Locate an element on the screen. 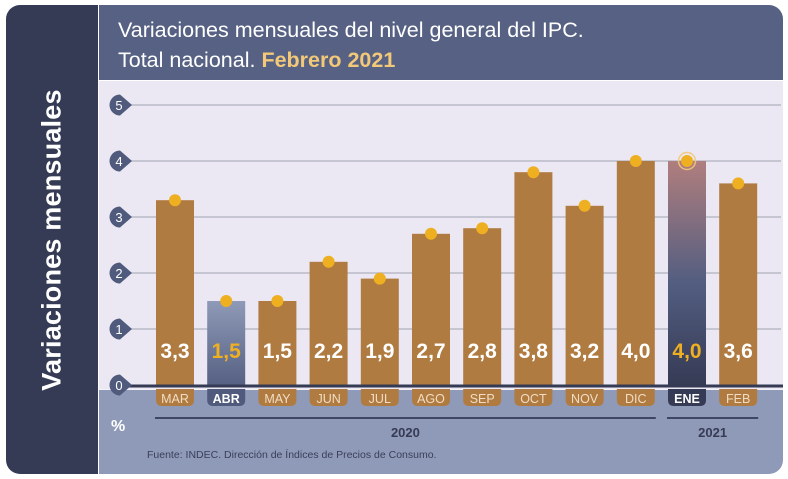 The height and width of the screenshot is (479, 788). x-tick-label: NOV is located at coordinates (585, 399).